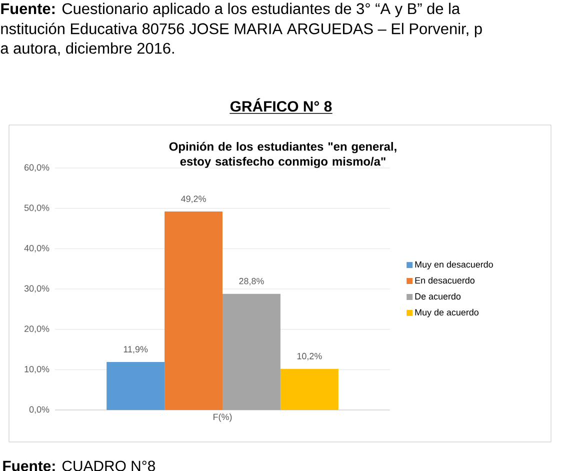 The width and height of the screenshot is (561, 471). Describe the element at coordinates (37, 330) in the screenshot. I see `y-tick-label: 20,0%` at that location.